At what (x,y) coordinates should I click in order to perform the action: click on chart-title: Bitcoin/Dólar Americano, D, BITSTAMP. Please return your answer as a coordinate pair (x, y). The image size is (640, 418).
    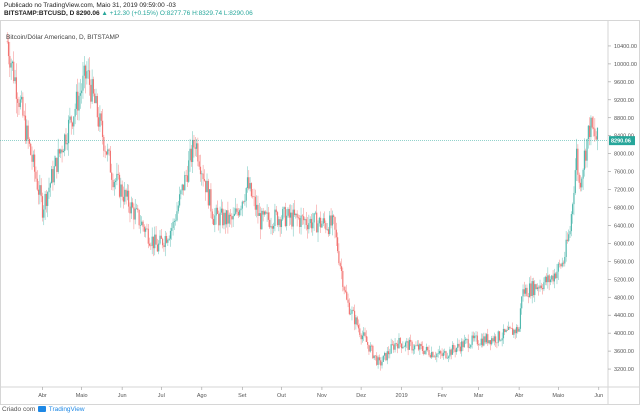
    Looking at the image, I should click on (63, 37).